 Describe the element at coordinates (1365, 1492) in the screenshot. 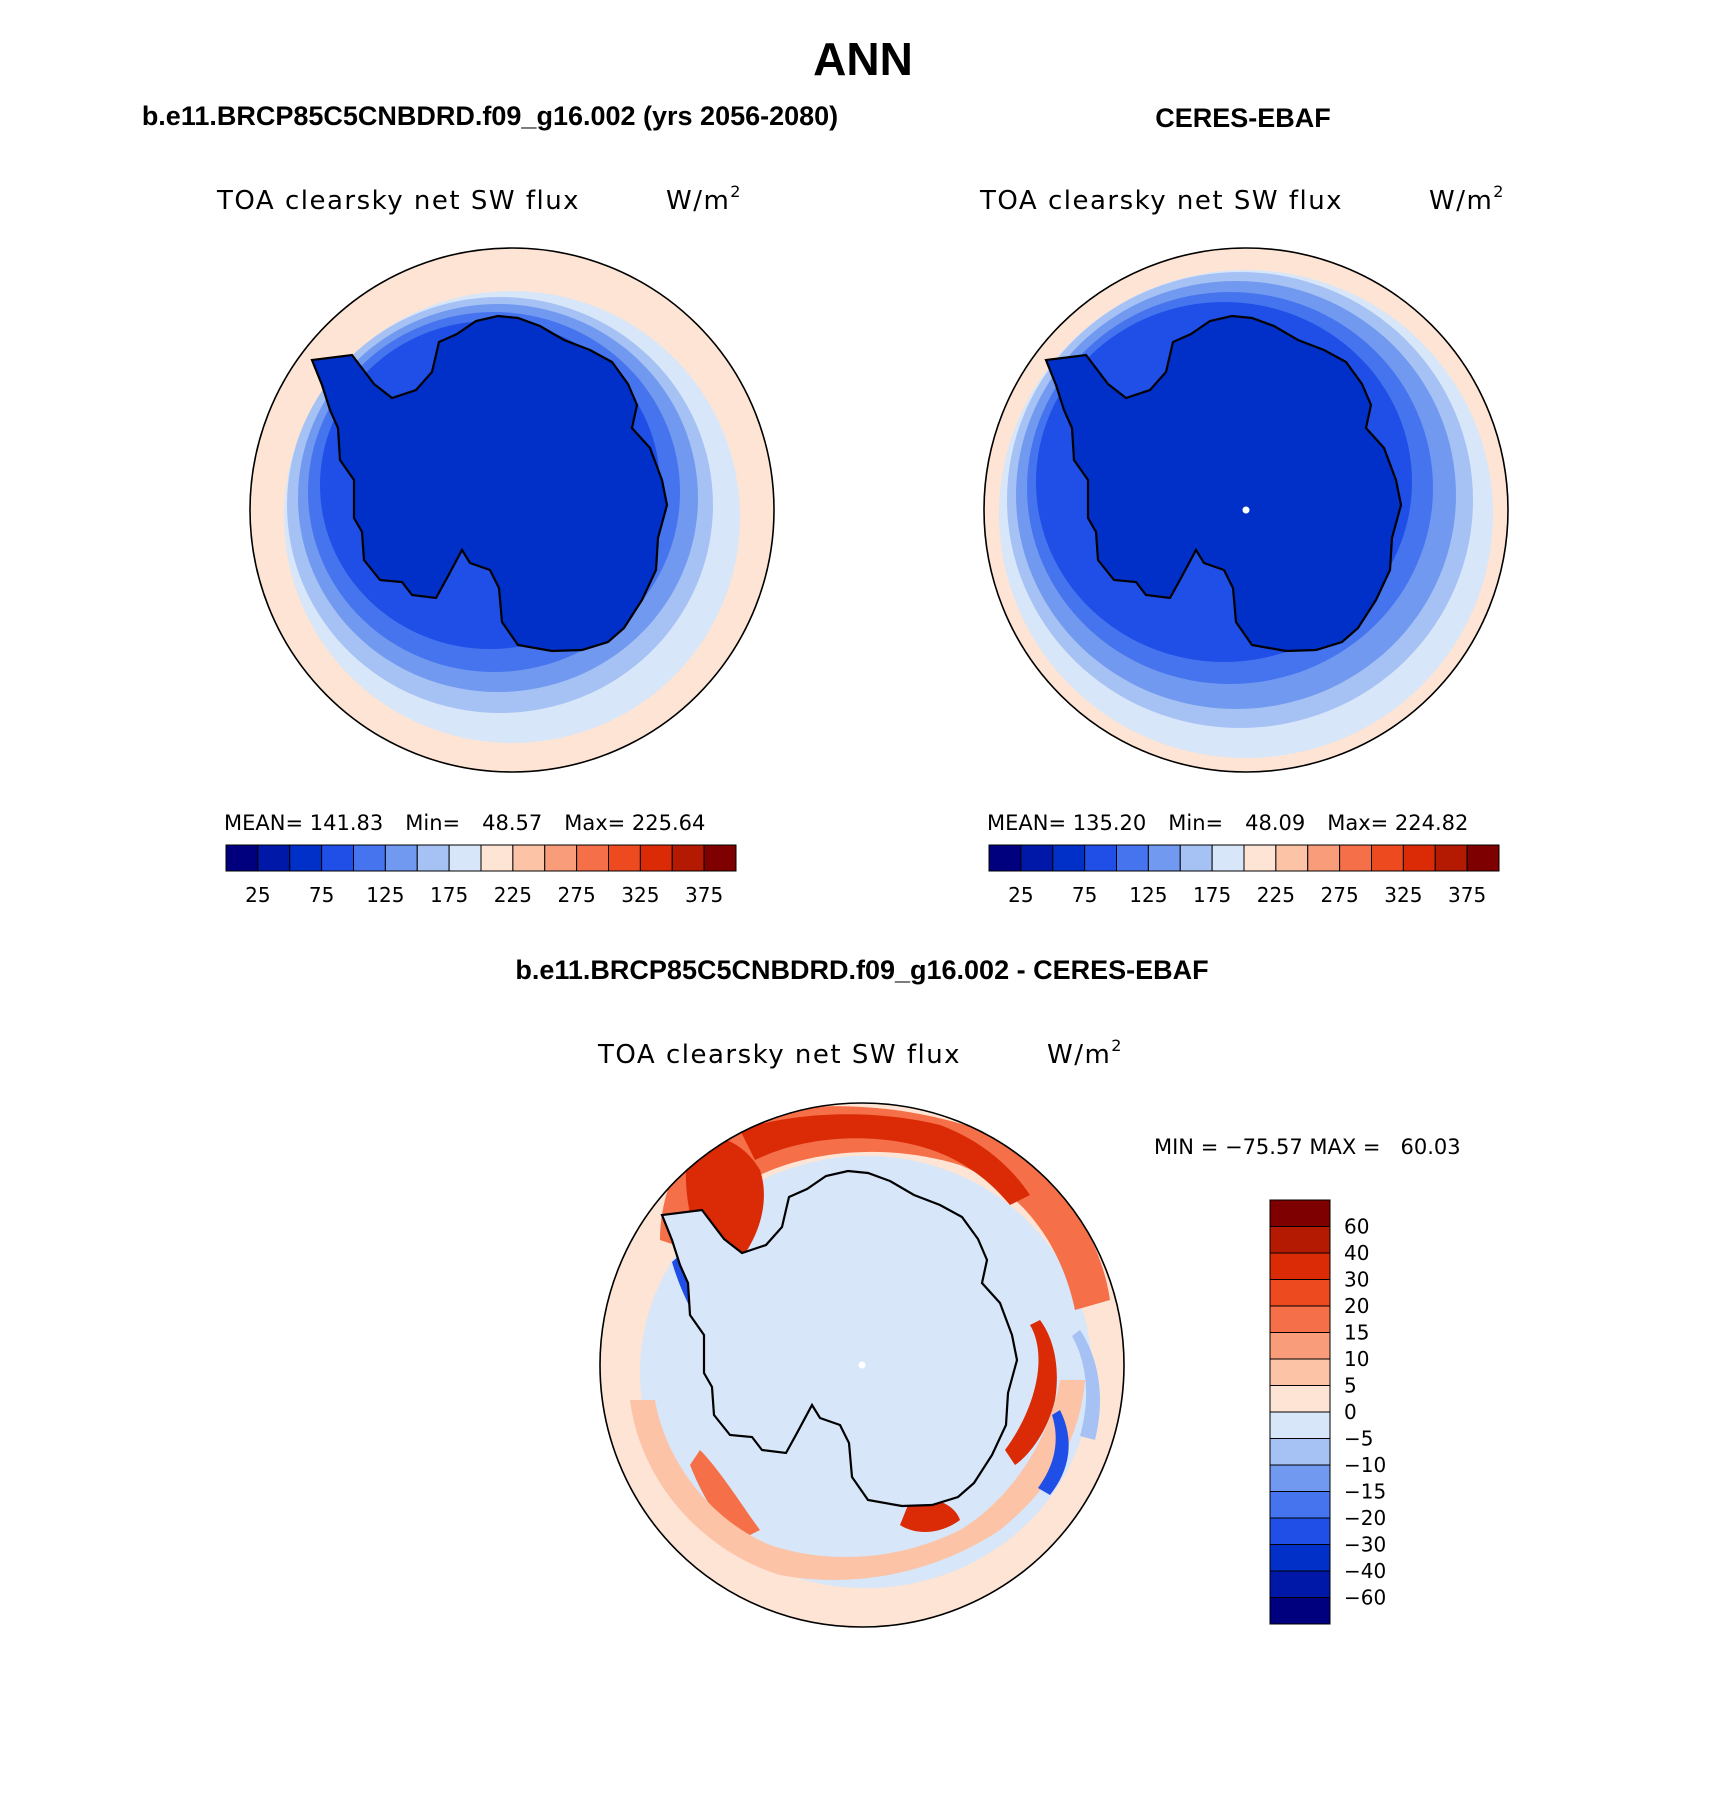

I see `colorbar-tick-label: −15` at that location.